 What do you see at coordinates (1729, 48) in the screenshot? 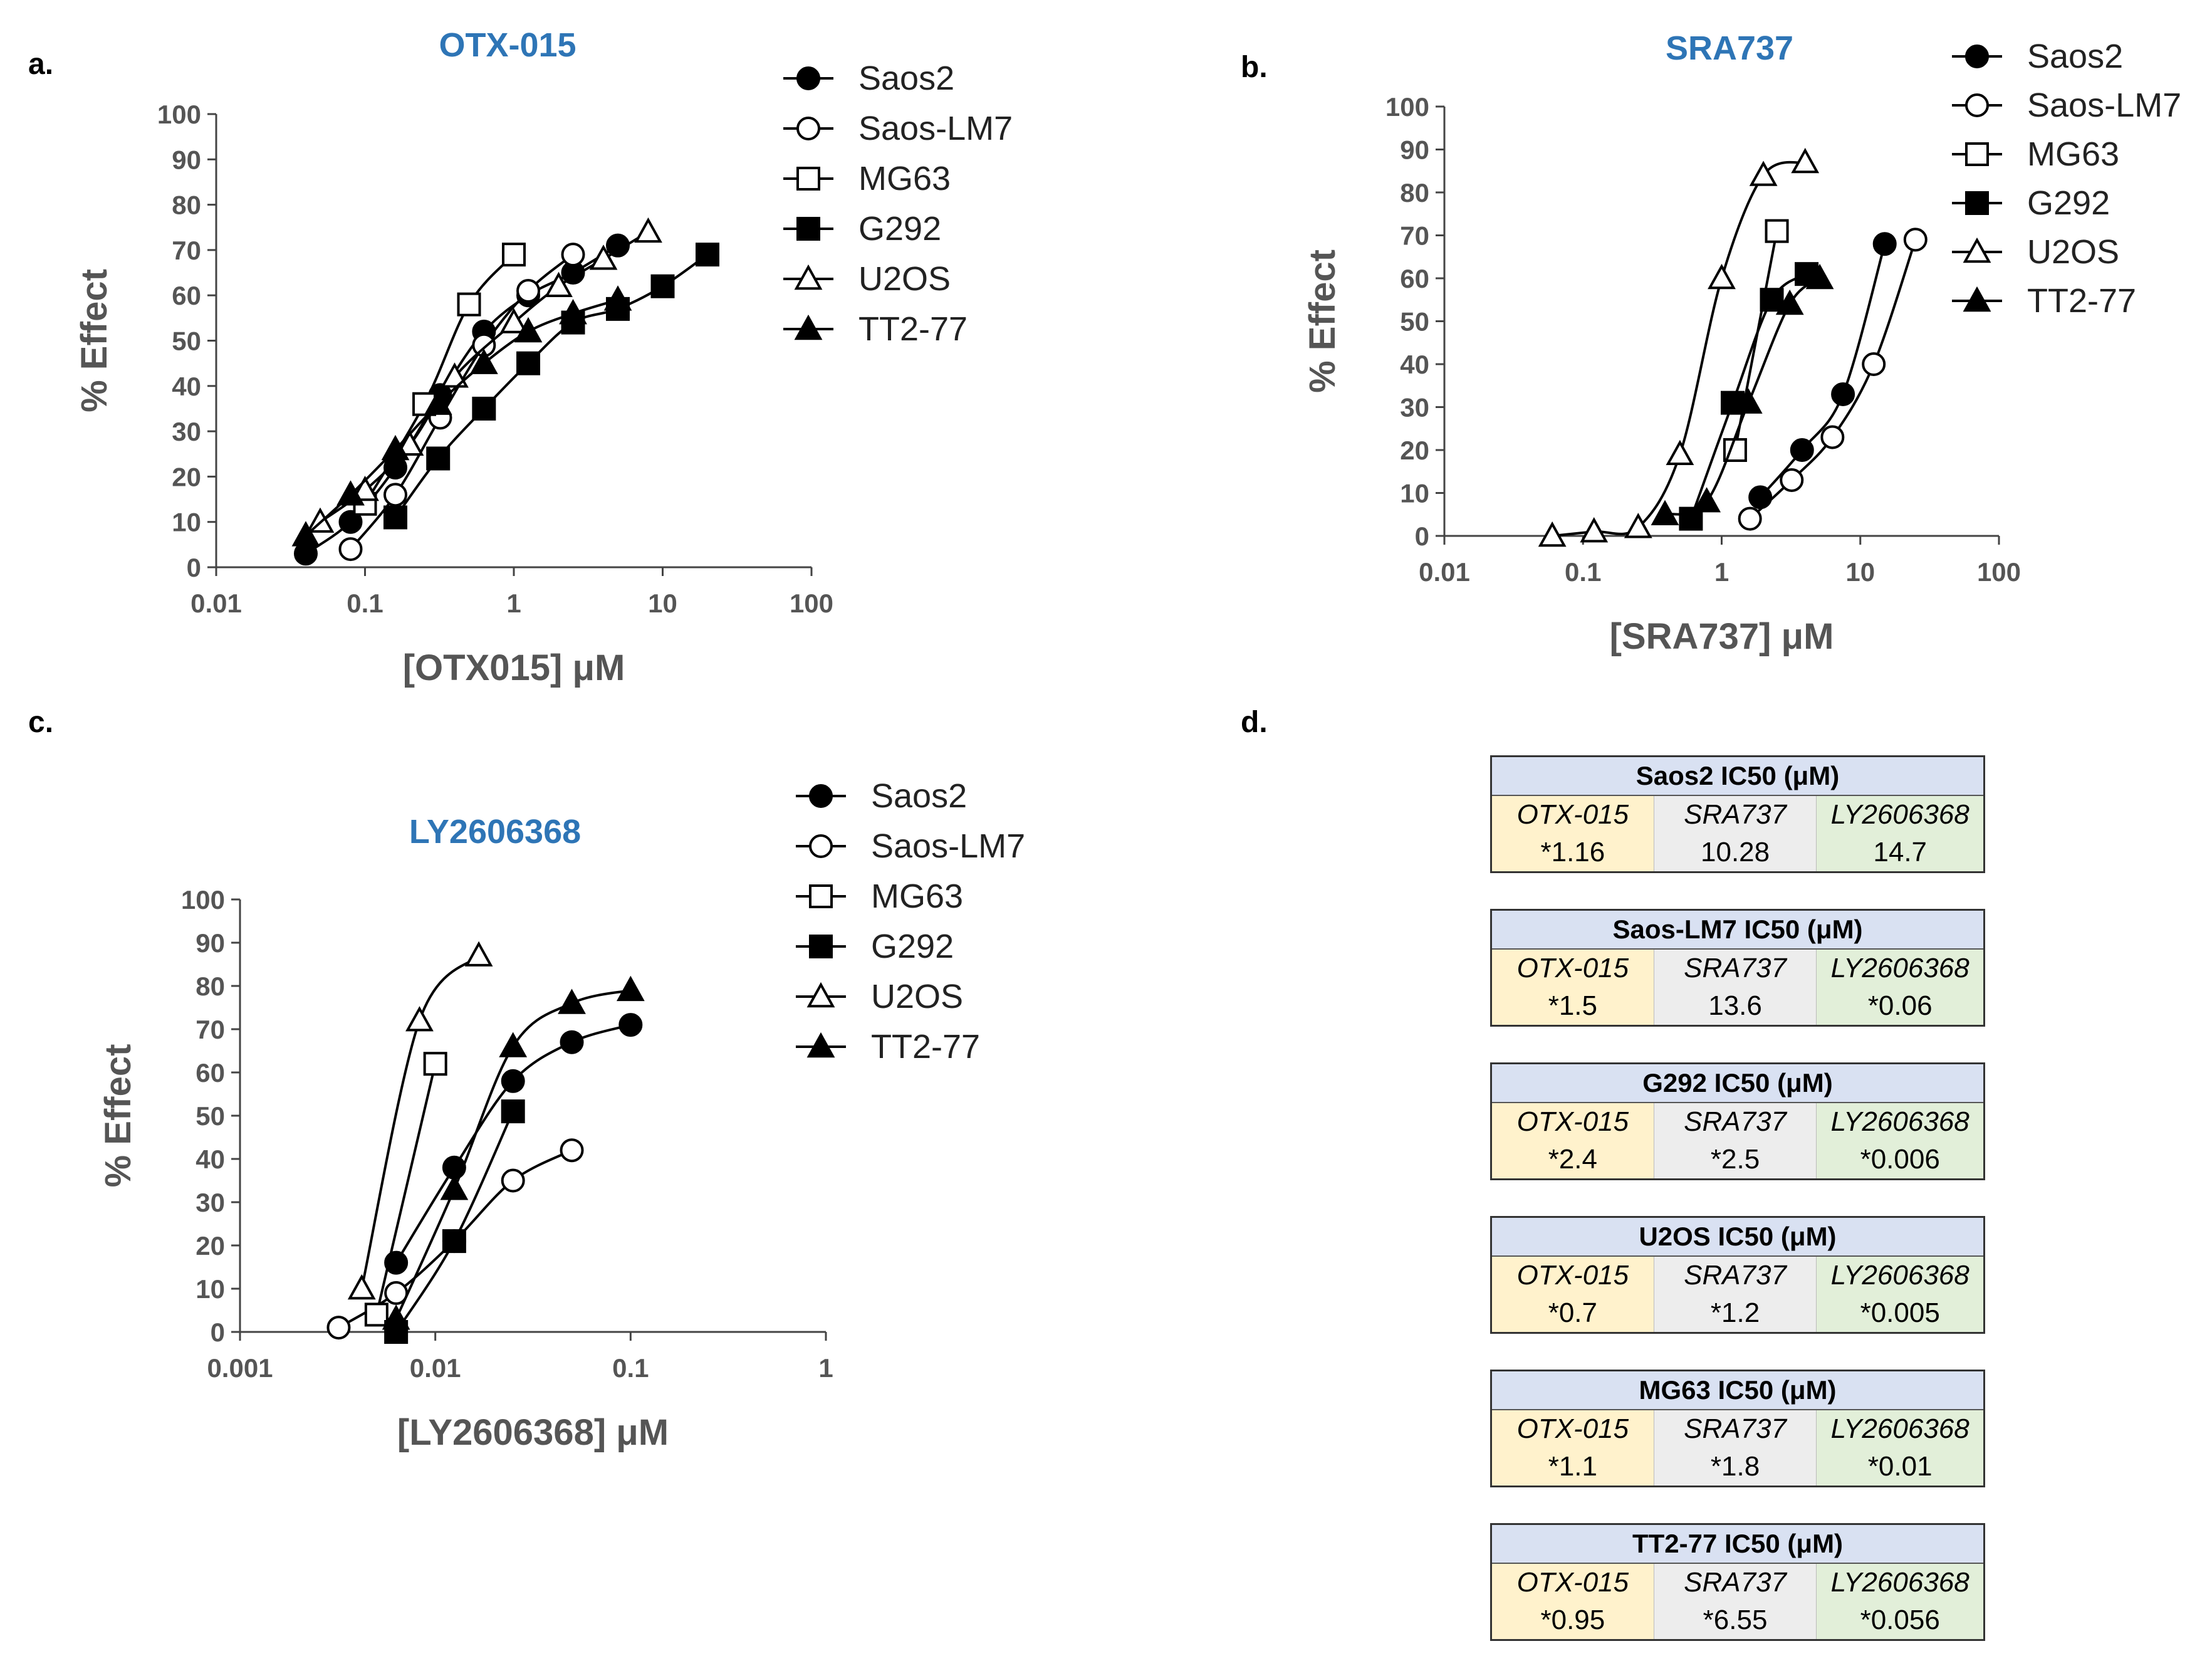
I see `chart-title: SRA737` at bounding box center [1729, 48].